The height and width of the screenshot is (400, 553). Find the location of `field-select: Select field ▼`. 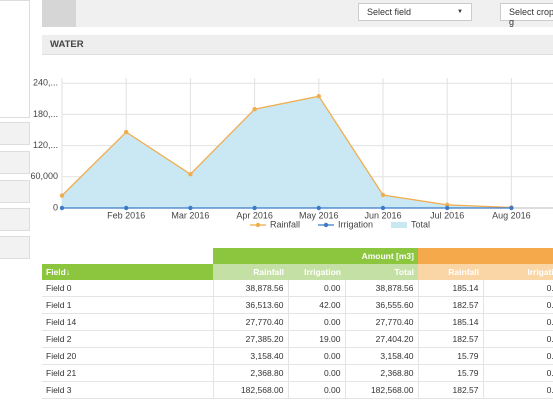

field-select: Select field ▼ is located at coordinates (415, 12).